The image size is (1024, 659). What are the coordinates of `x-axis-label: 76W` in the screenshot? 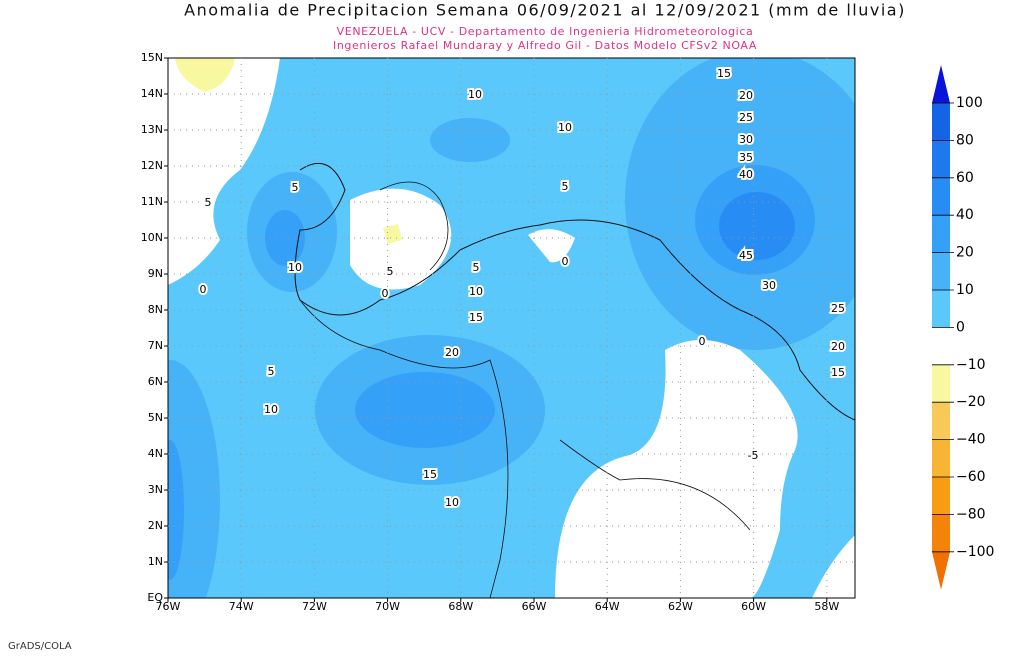 It's located at (168, 606).